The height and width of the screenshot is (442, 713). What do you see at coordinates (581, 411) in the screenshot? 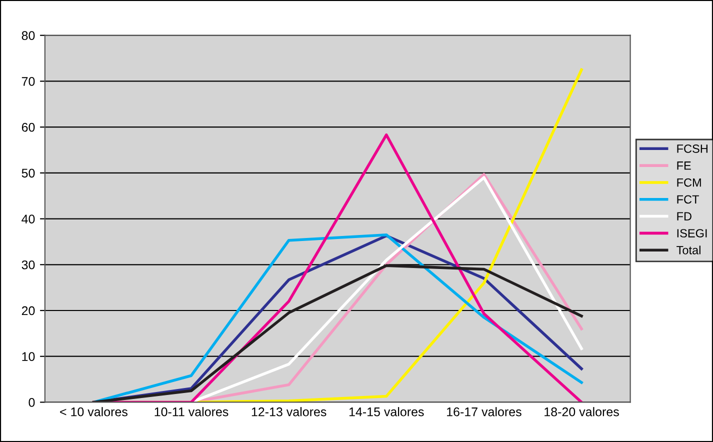
I see `x-tick-label: 18-20 valores` at bounding box center [581, 411].